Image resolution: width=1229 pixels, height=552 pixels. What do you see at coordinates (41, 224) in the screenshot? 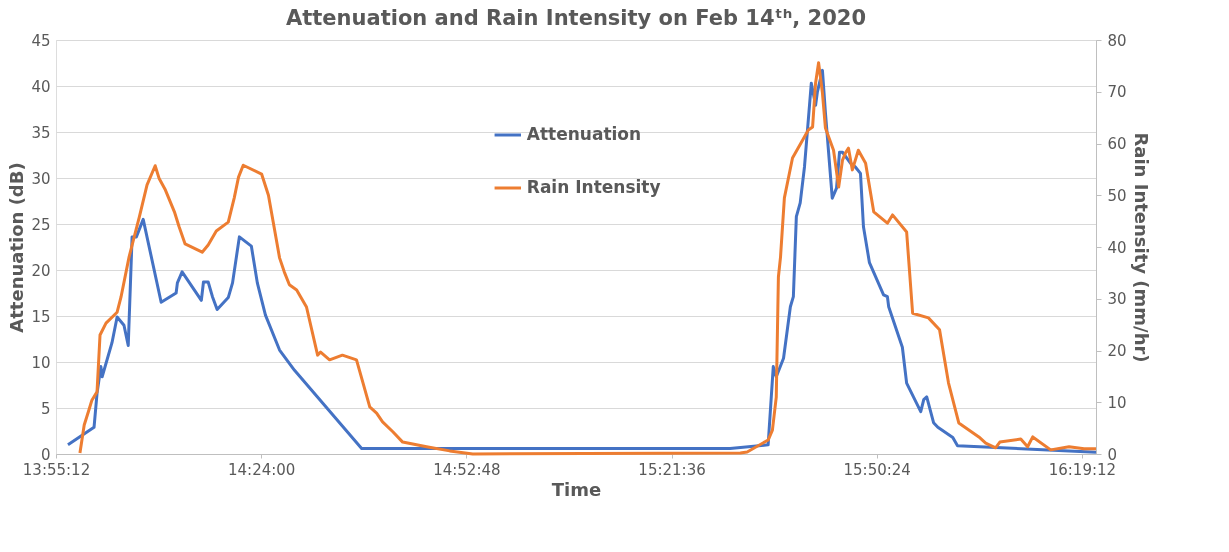
I see `y-tick-label: 25` at bounding box center [41, 224].